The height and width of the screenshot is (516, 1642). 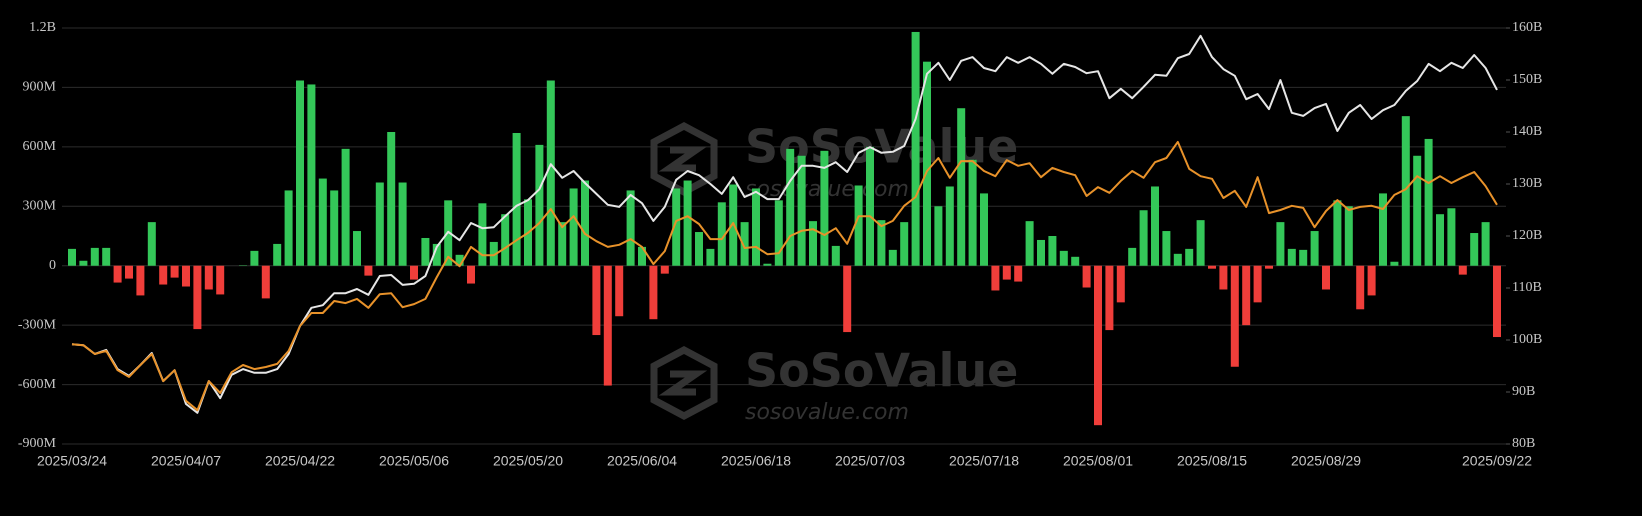 What do you see at coordinates (1497, 461) in the screenshot?
I see `x-tick-label: 2025/09/22` at bounding box center [1497, 461].